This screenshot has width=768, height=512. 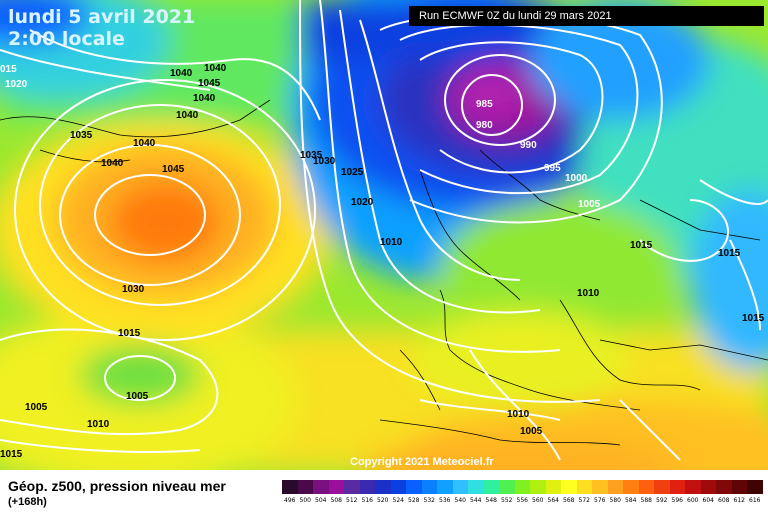 I want to click on color-scale, so click(x=522, y=487).